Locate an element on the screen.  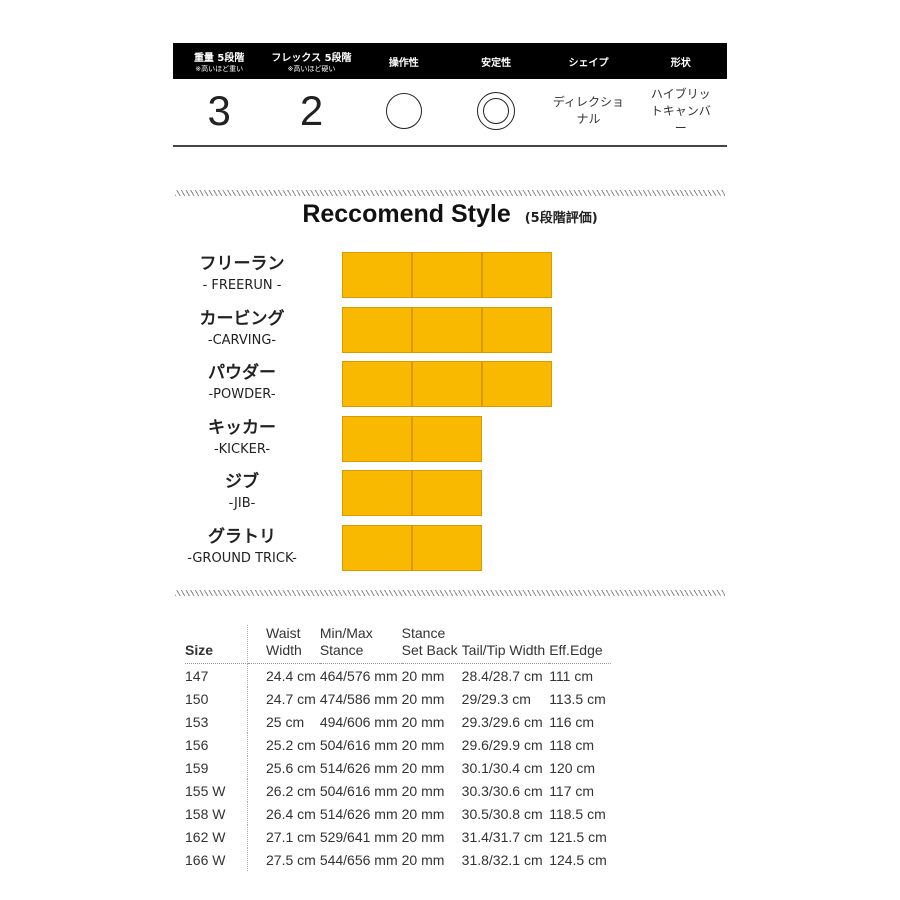
spec-header-cell: 安定性 is located at coordinates (496, 61).